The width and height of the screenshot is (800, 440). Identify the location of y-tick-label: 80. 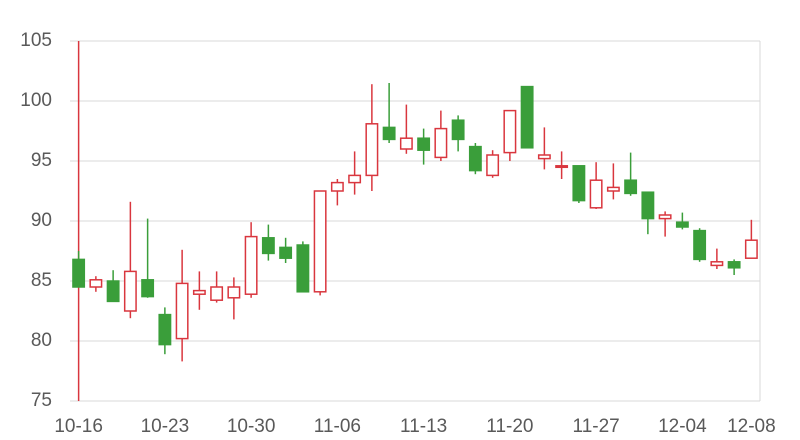
(41, 340).